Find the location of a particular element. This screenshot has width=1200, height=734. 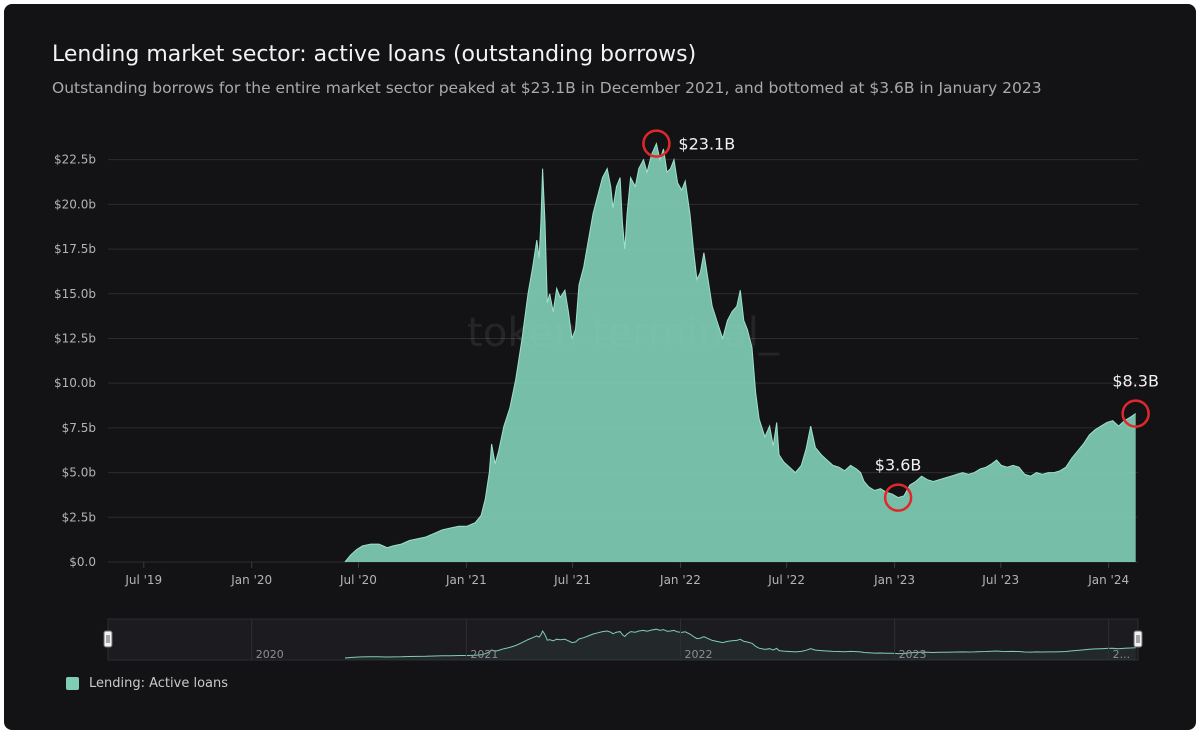

range-start-handle-icon is located at coordinates (108, 639).